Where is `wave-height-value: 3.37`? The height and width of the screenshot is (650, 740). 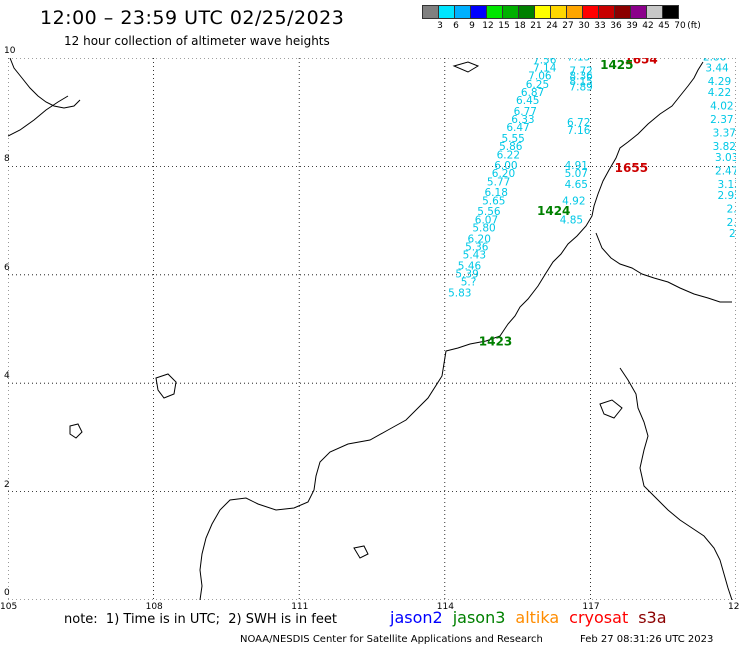 wave-height-value: 3.37 is located at coordinates (724, 134).